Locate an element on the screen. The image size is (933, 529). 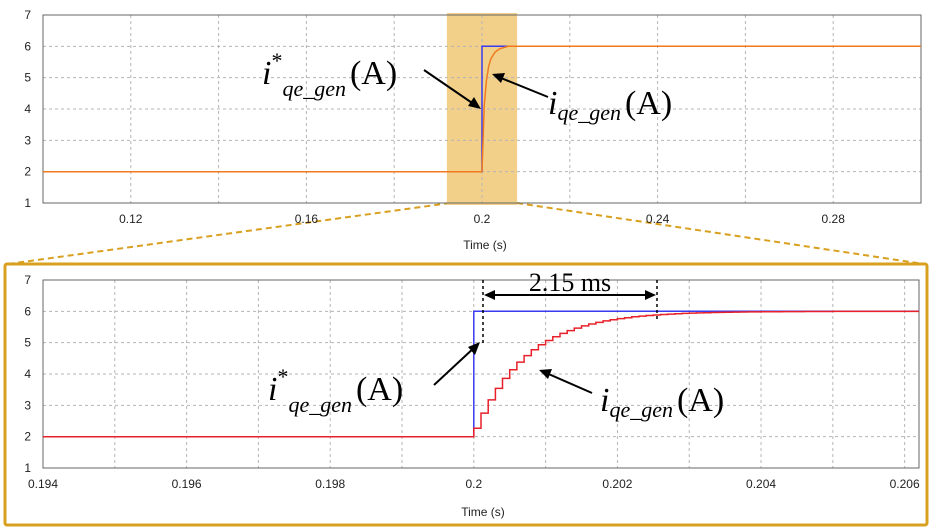
x-tick-label: 0.198 is located at coordinates (330, 484).